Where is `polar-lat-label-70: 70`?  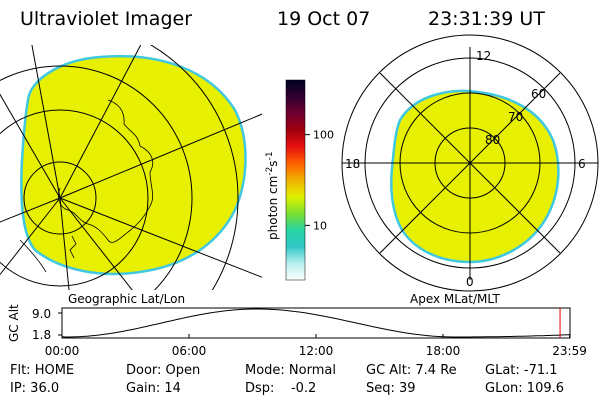 polar-lat-label-70: 70 is located at coordinates (515, 117).